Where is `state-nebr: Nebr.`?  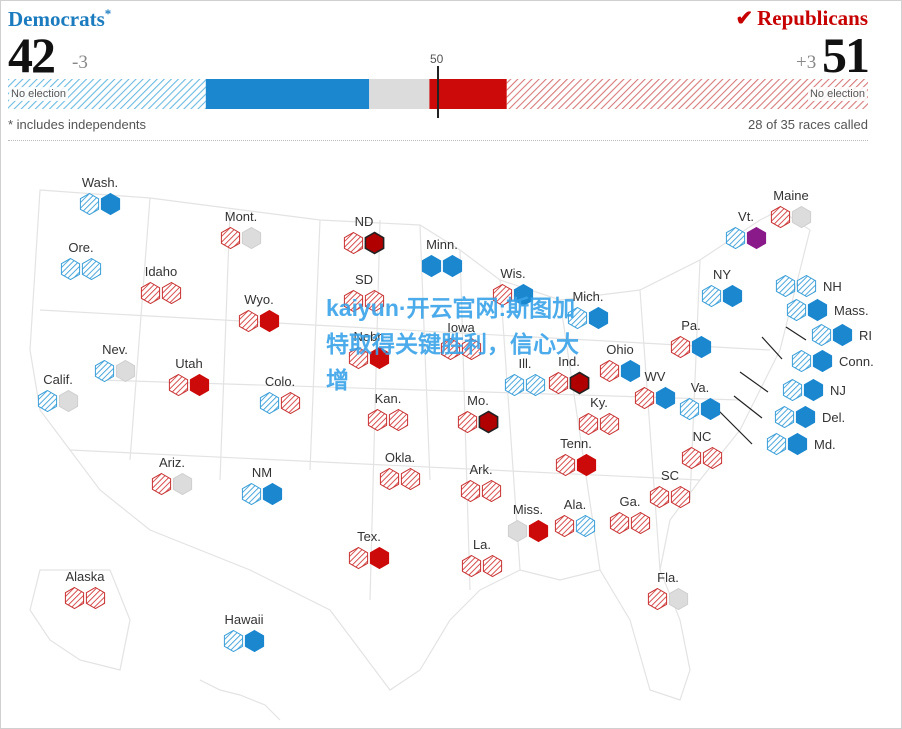
state-nebr: Nebr. is located at coordinates (369, 349).